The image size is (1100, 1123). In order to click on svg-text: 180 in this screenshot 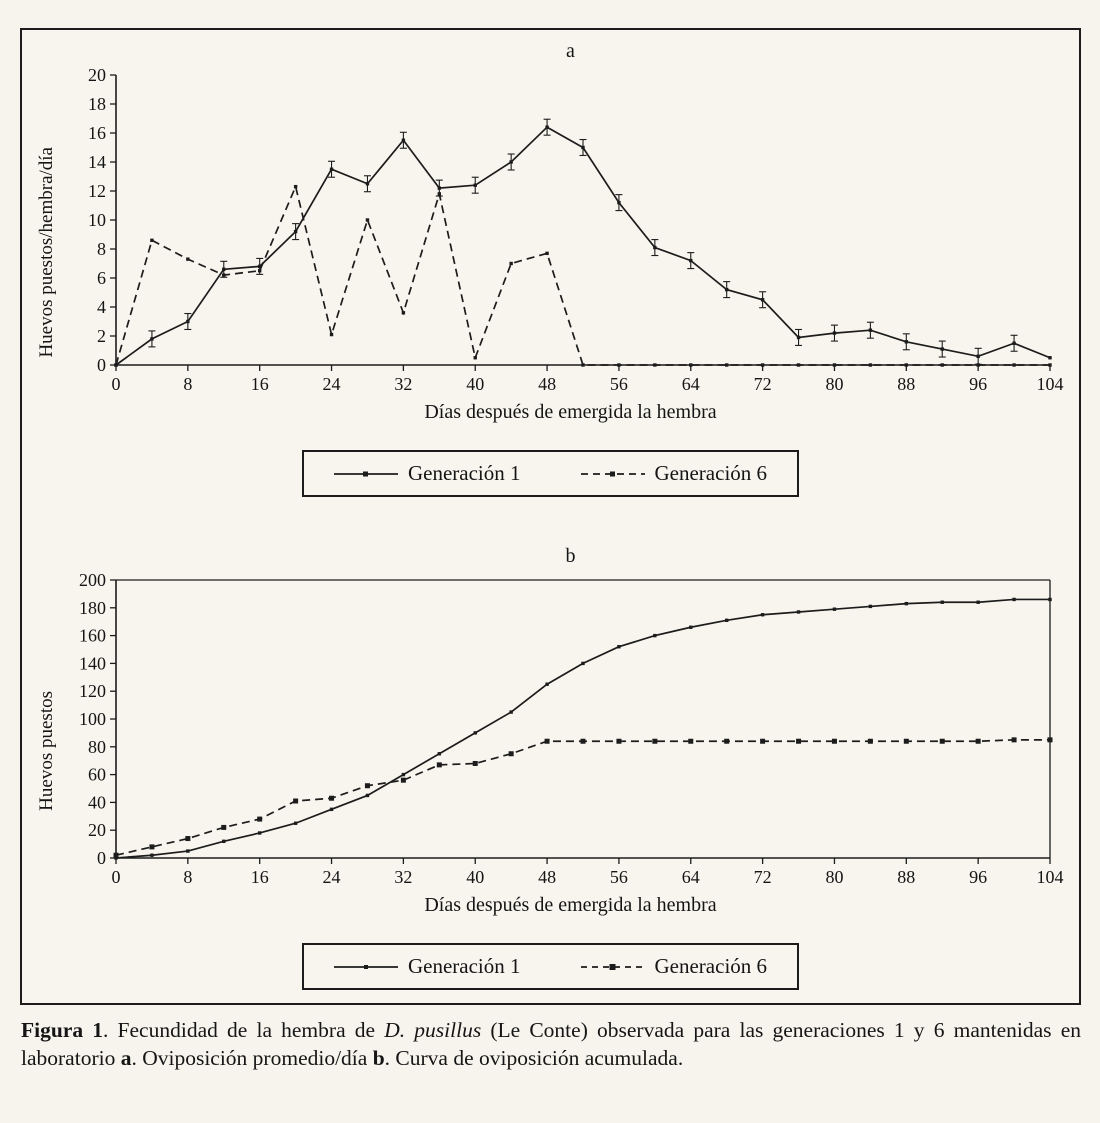, I will do `click(92, 608)`.